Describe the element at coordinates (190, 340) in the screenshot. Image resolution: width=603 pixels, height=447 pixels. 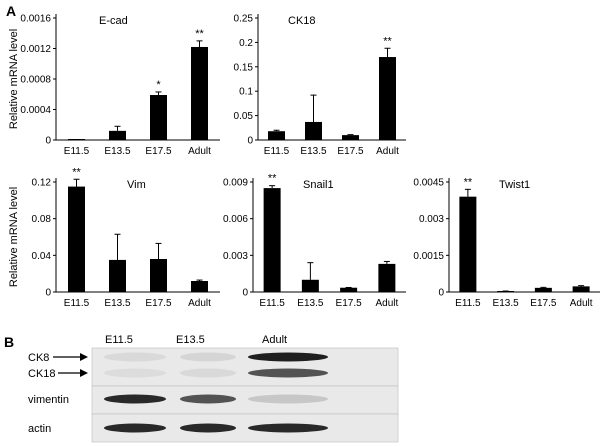
I see `lane-label-E13.5: E13.5` at that location.